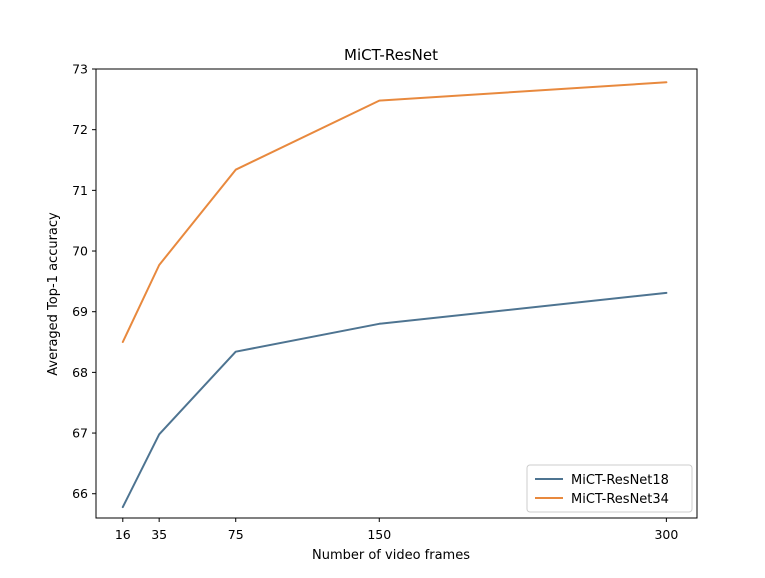 The width and height of the screenshot is (765, 578). What do you see at coordinates (84, 281) in the screenshot?
I see `y-axis: 66 67 68 69 70 71 72 73` at bounding box center [84, 281].